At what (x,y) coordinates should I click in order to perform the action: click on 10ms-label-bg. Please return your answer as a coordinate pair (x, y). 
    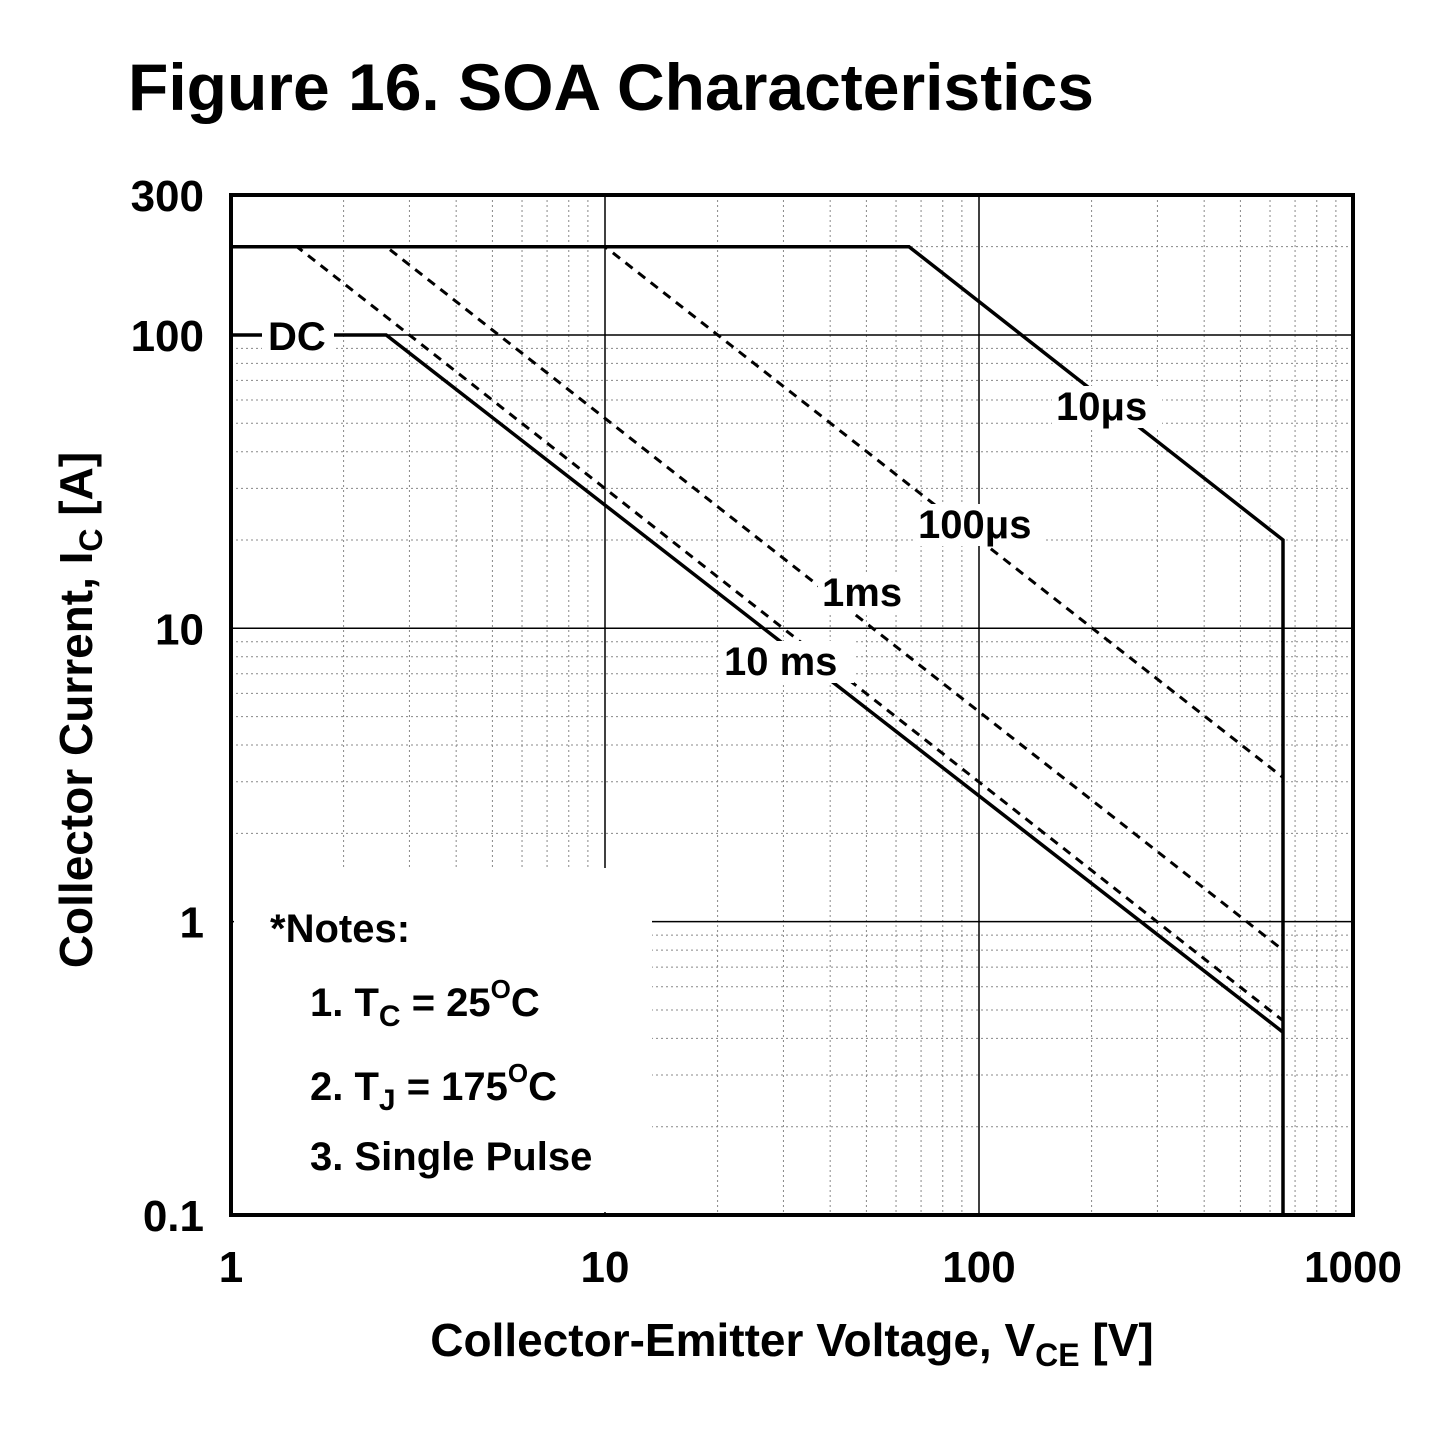
    Looking at the image, I should click on (787, 662).